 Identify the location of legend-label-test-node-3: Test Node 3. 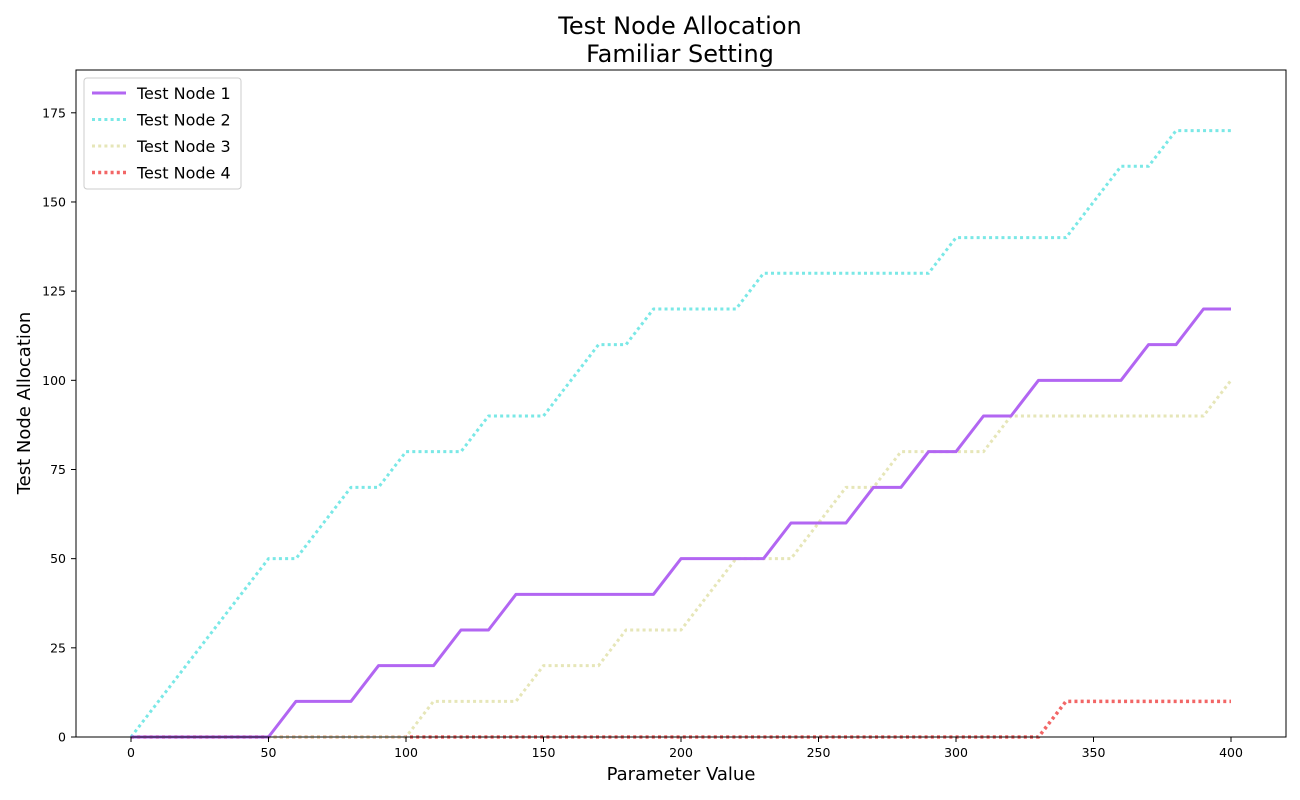
(183, 146).